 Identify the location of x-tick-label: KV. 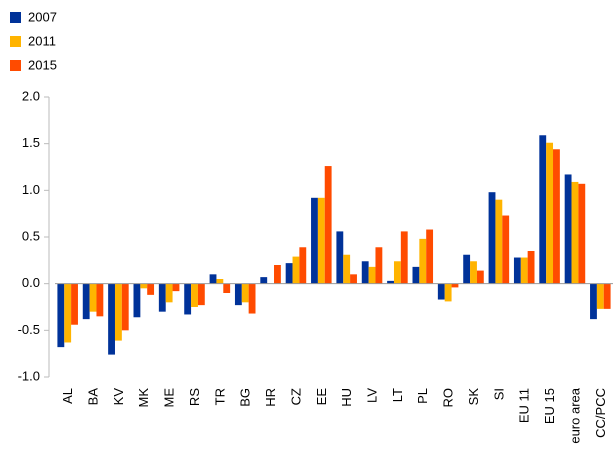
(118, 397).